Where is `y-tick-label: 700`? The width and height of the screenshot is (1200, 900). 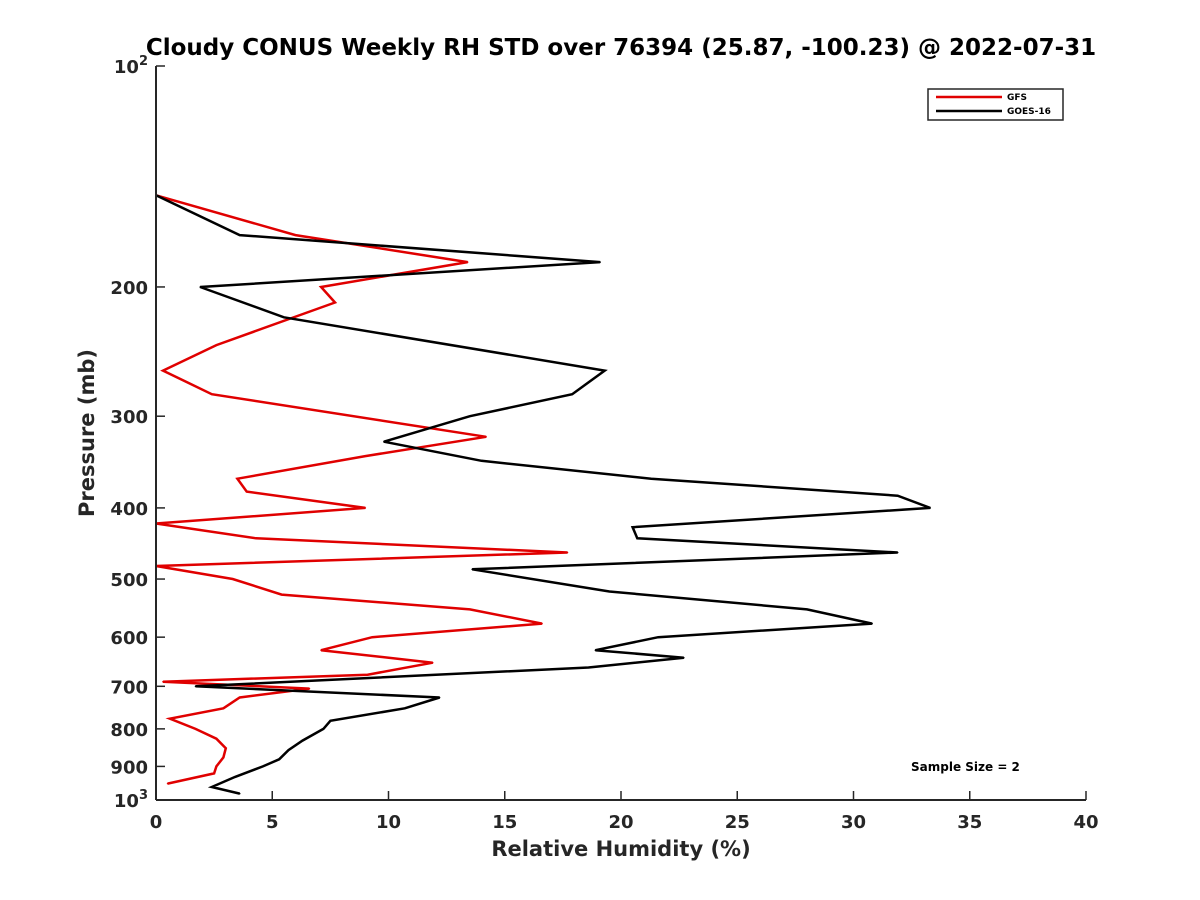 y-tick-label: 700 is located at coordinates (129, 687).